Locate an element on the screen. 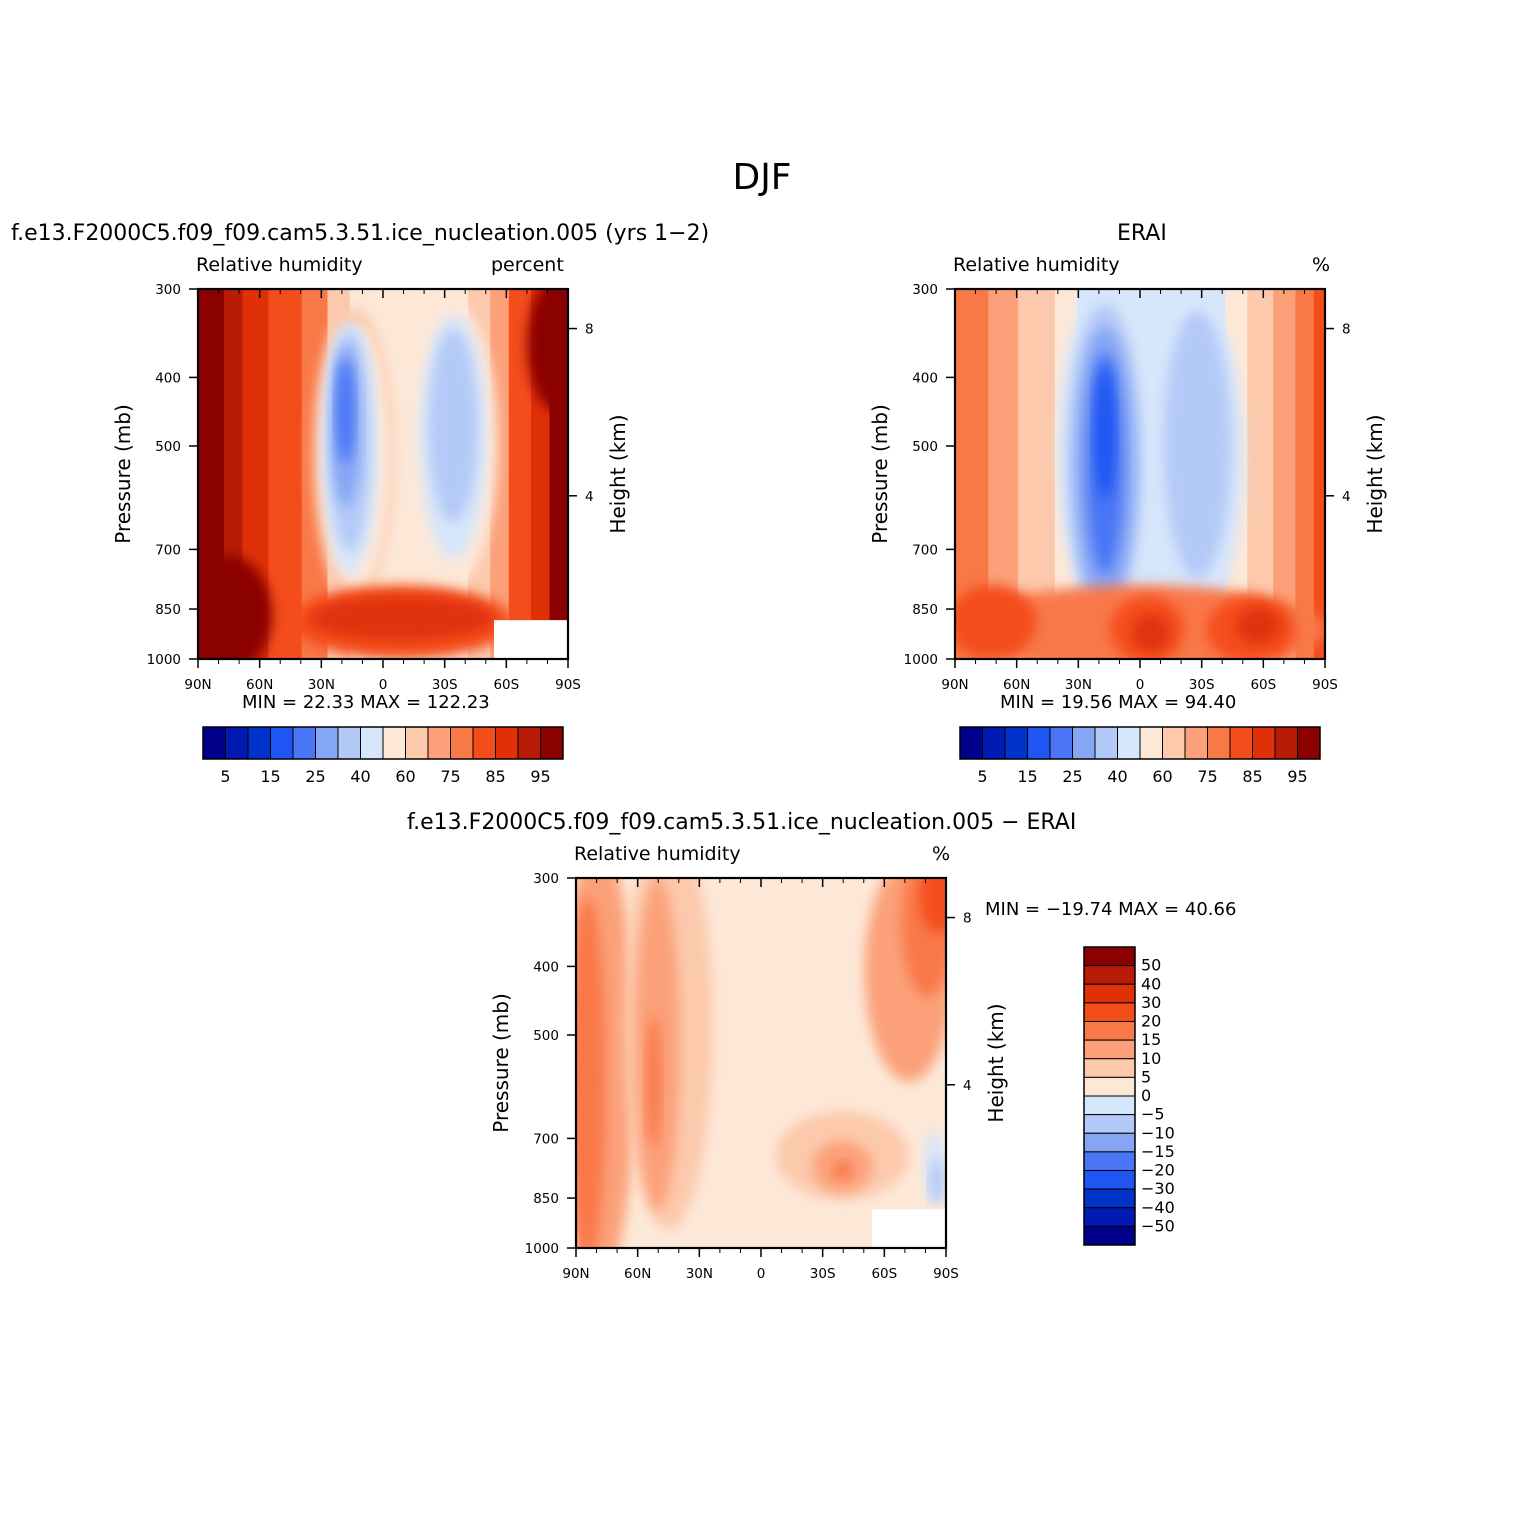  colorbar-label-model-5: 75 is located at coordinates (450, 776).